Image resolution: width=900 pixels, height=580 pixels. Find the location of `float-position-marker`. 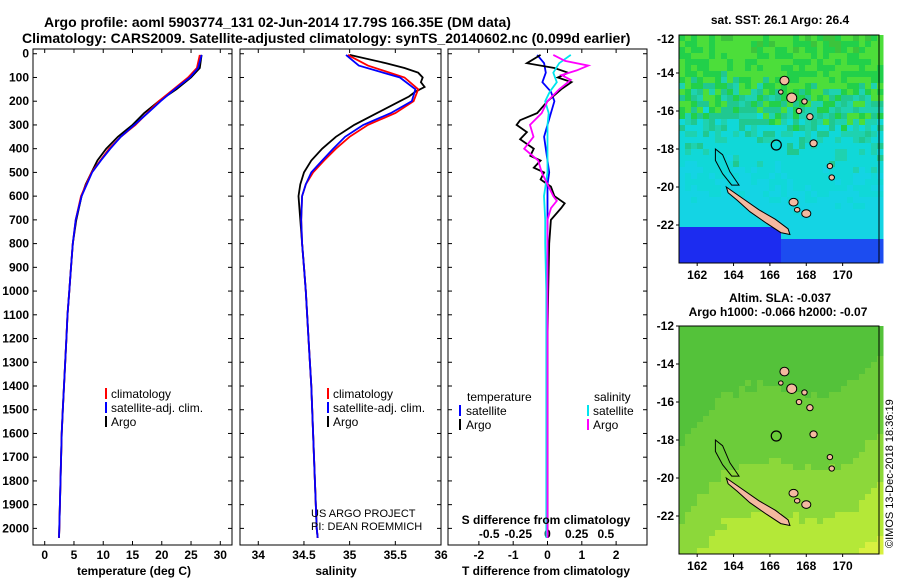

float-position-marker is located at coordinates (776, 145).